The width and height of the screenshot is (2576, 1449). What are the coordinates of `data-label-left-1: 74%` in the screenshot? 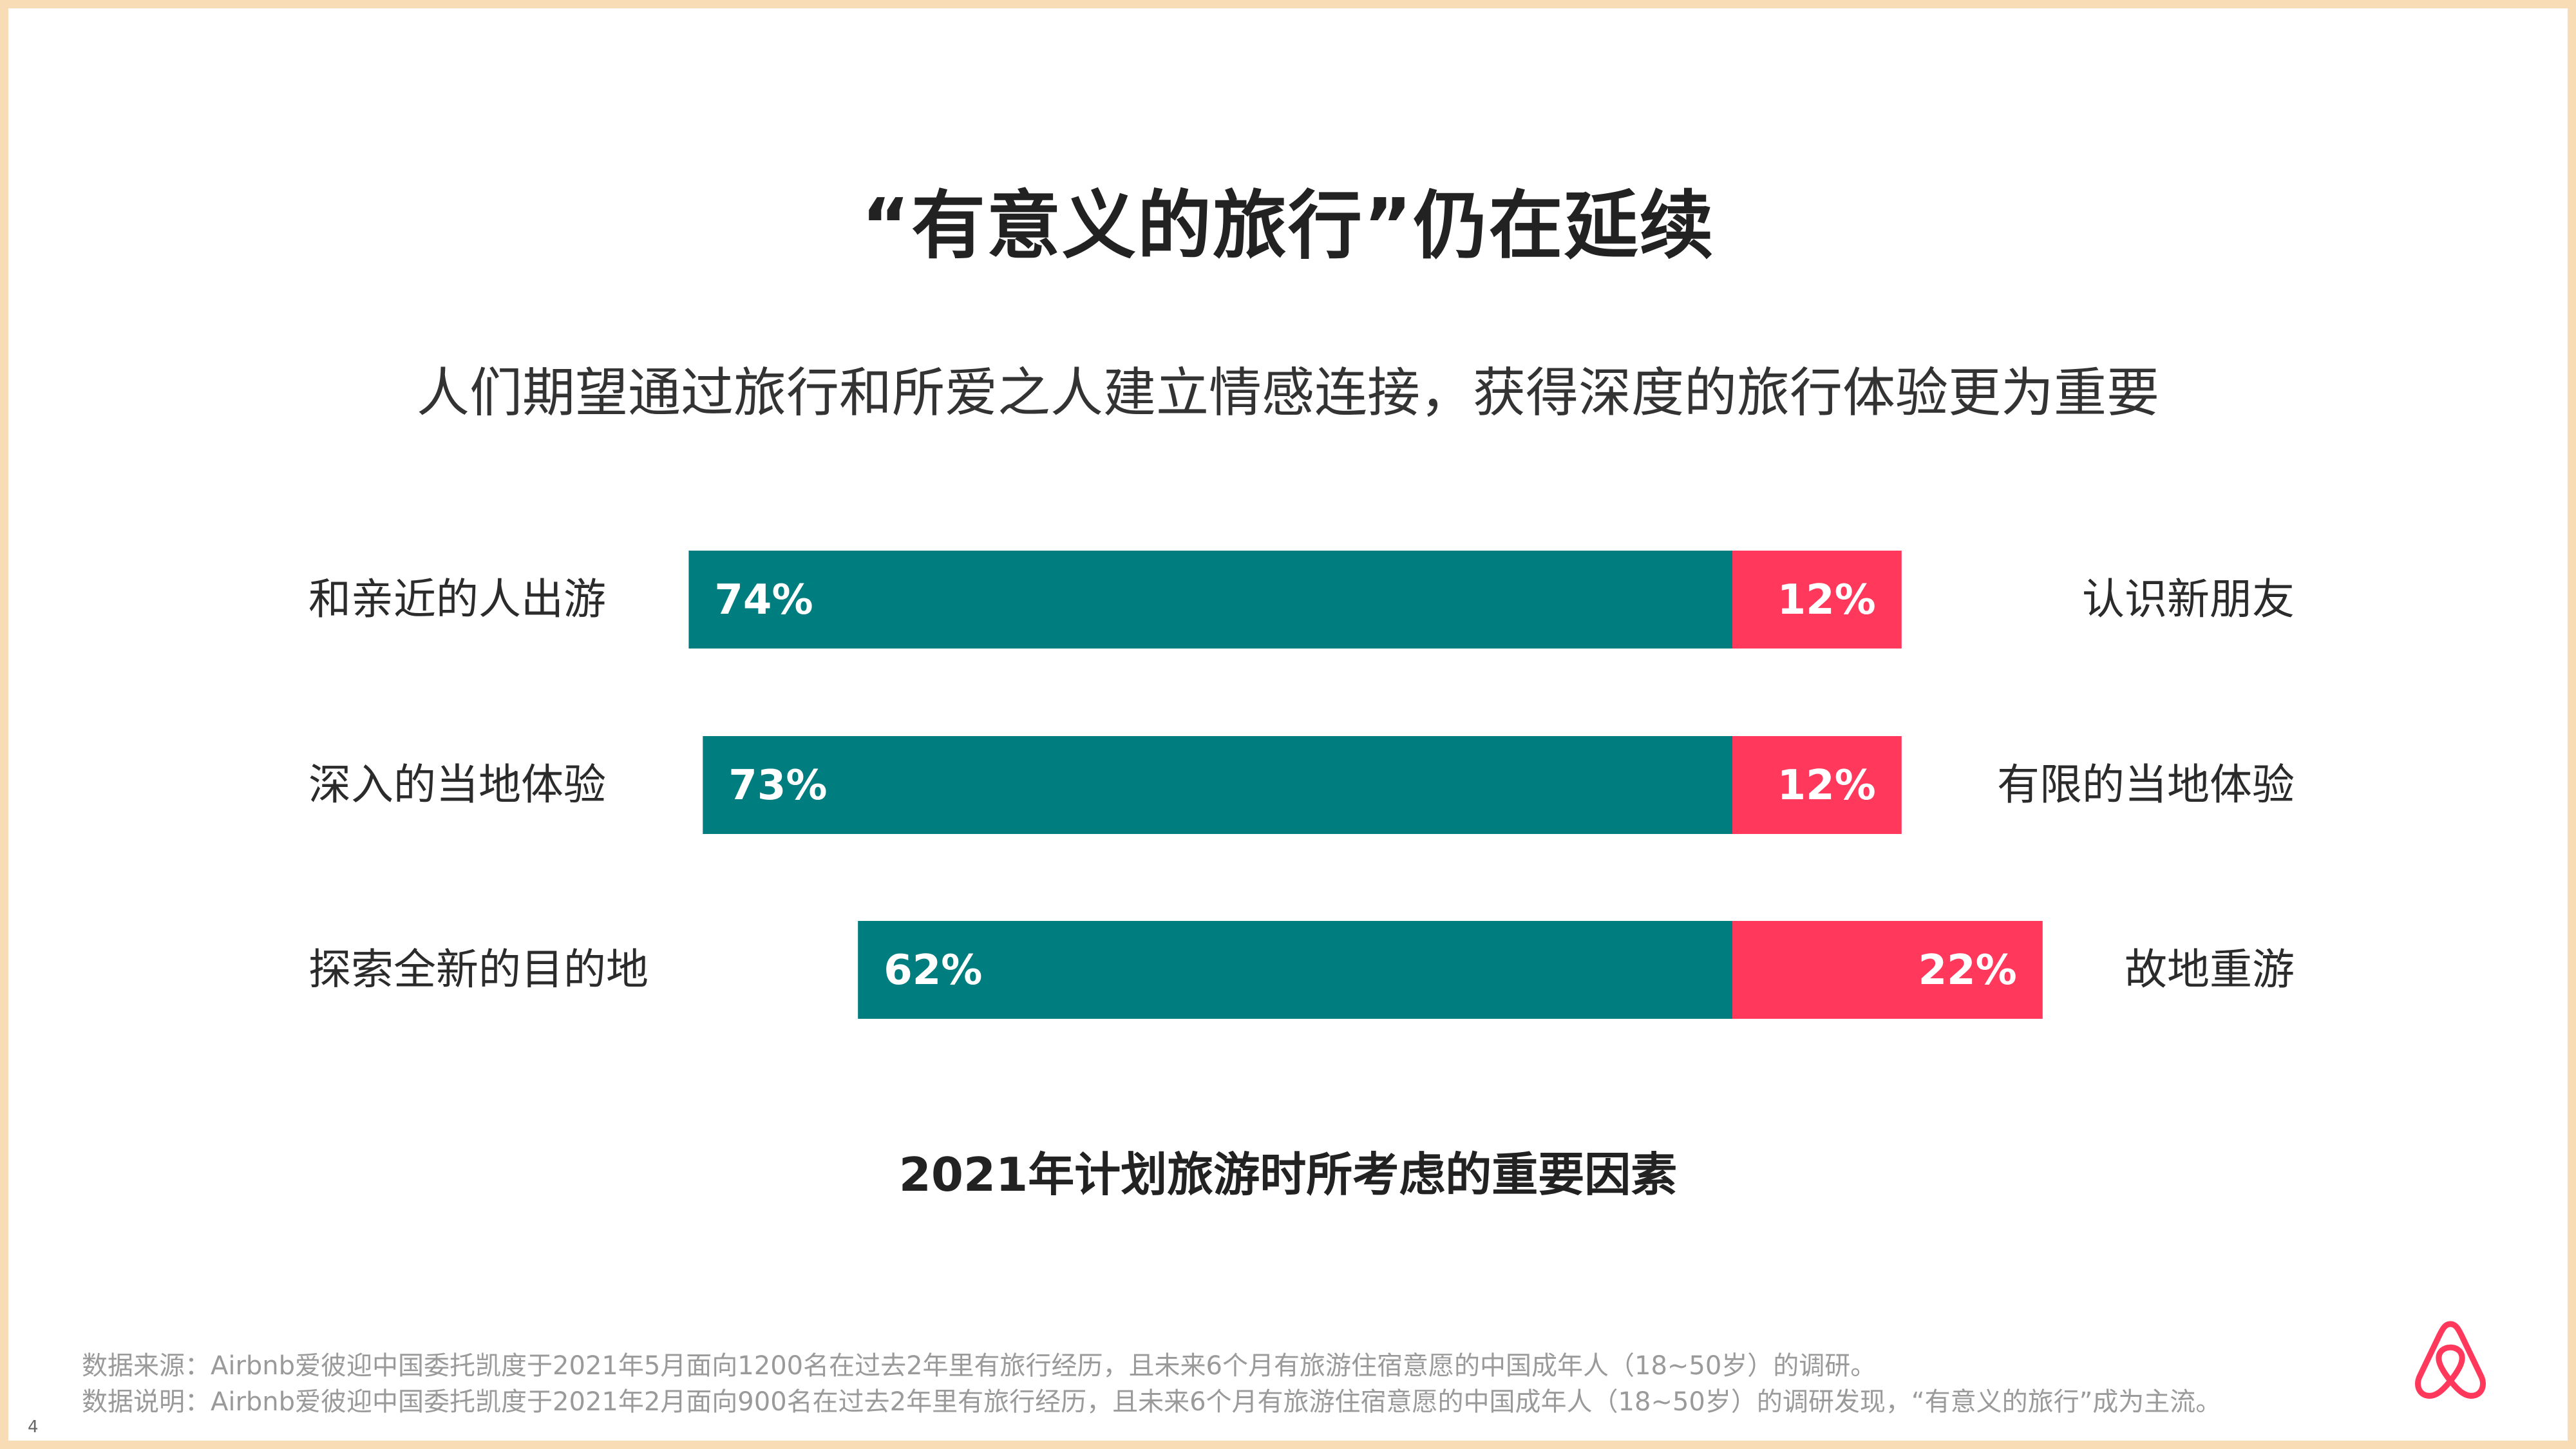 It's located at (763, 600).